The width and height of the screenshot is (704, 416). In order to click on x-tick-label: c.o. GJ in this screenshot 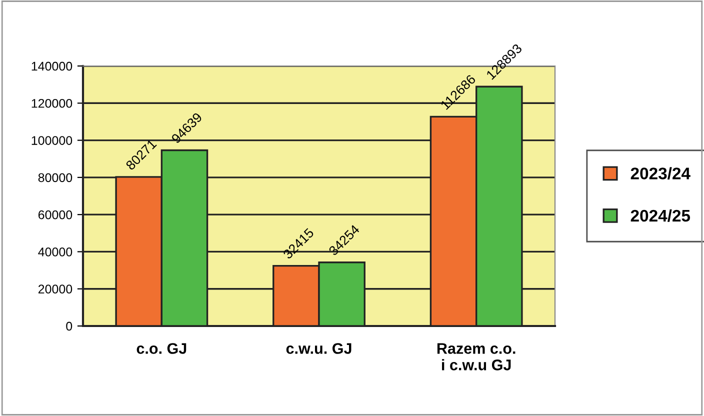, I will do `click(161, 348)`.